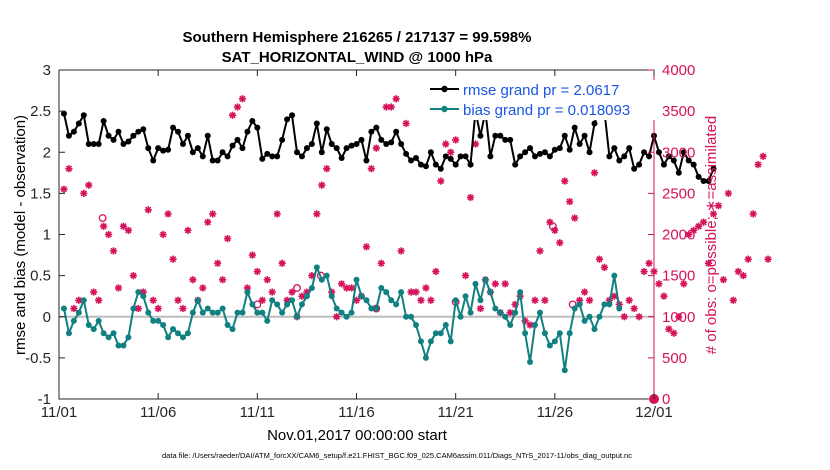 This screenshot has height=470, width=830. I want to click on y-left-tick-label: 2.5, so click(40, 111).